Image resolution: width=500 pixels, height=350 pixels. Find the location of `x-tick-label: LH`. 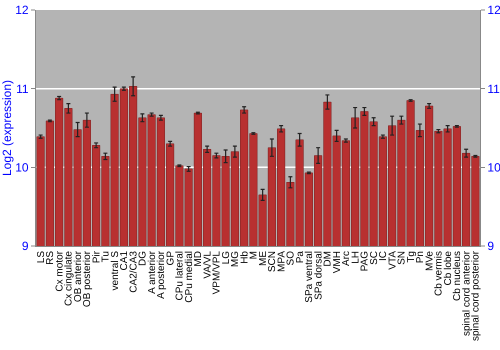

x-tick-label: LH is located at coordinates (356, 257).